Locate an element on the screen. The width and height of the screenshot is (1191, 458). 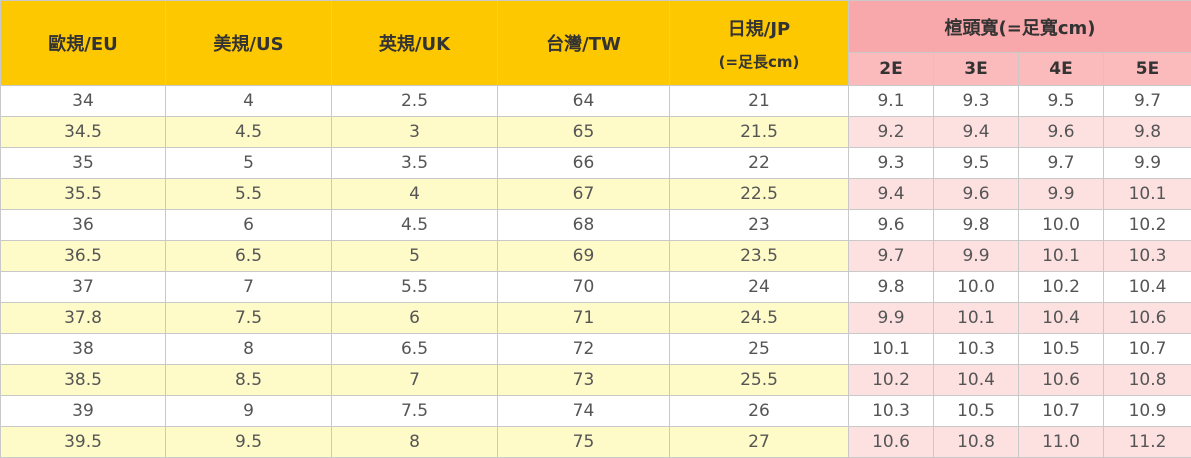
table-cell: 22 is located at coordinates (759, 163).